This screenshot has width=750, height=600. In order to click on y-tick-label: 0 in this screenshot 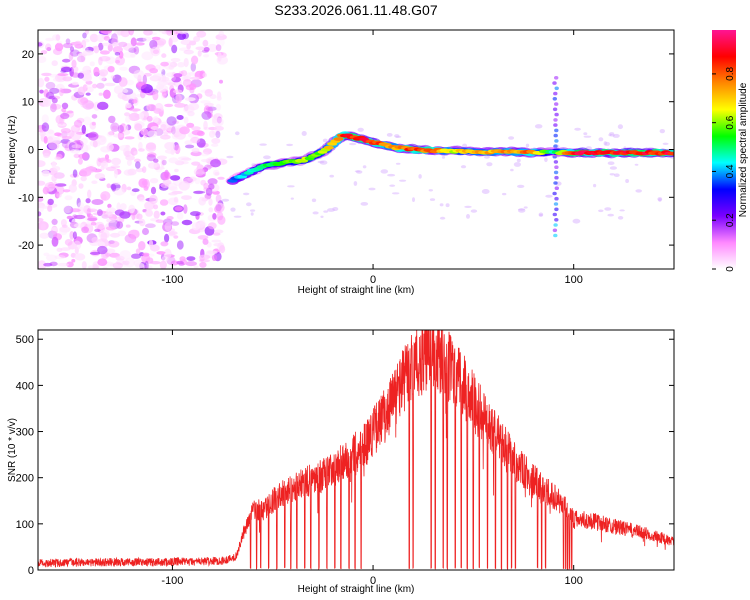, I will do `click(31, 571)`.